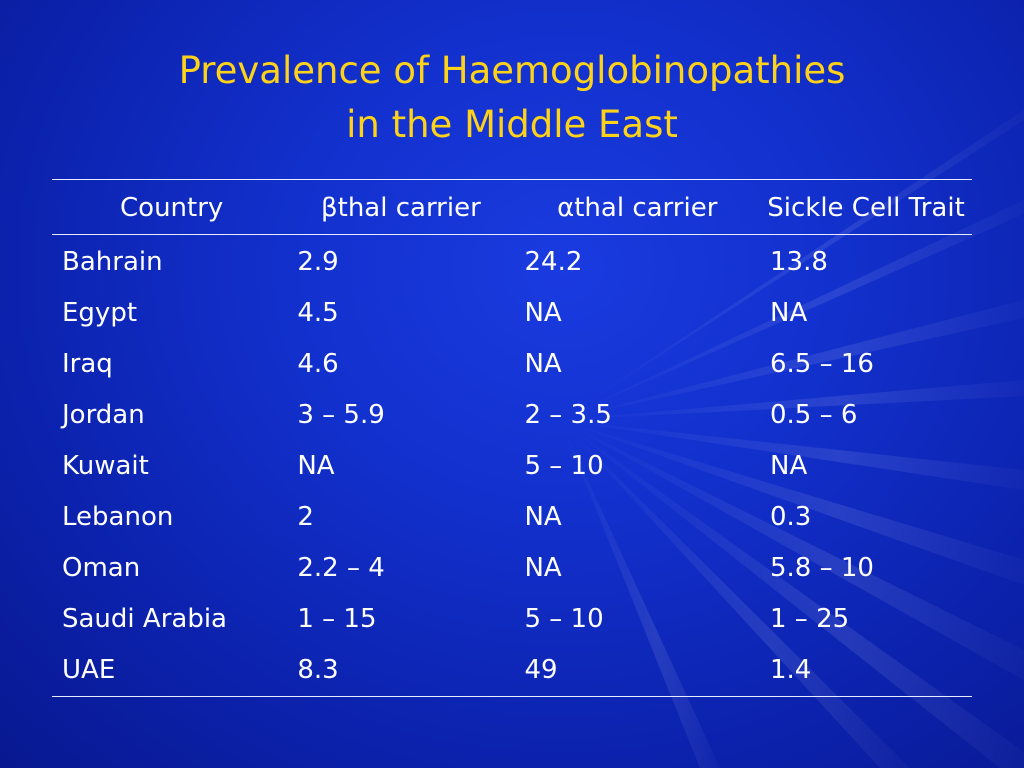 Image resolution: width=1024 pixels, height=768 pixels. What do you see at coordinates (810, 619) in the screenshot?
I see `cell-sickle-cell: 1 – 25` at bounding box center [810, 619].